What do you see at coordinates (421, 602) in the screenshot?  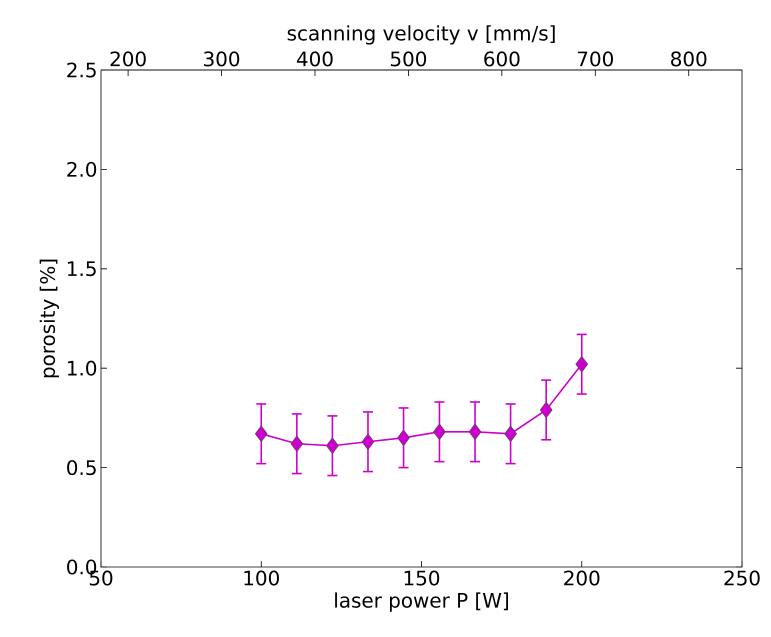 I see `x-axis-title: laser power P [W]` at bounding box center [421, 602].